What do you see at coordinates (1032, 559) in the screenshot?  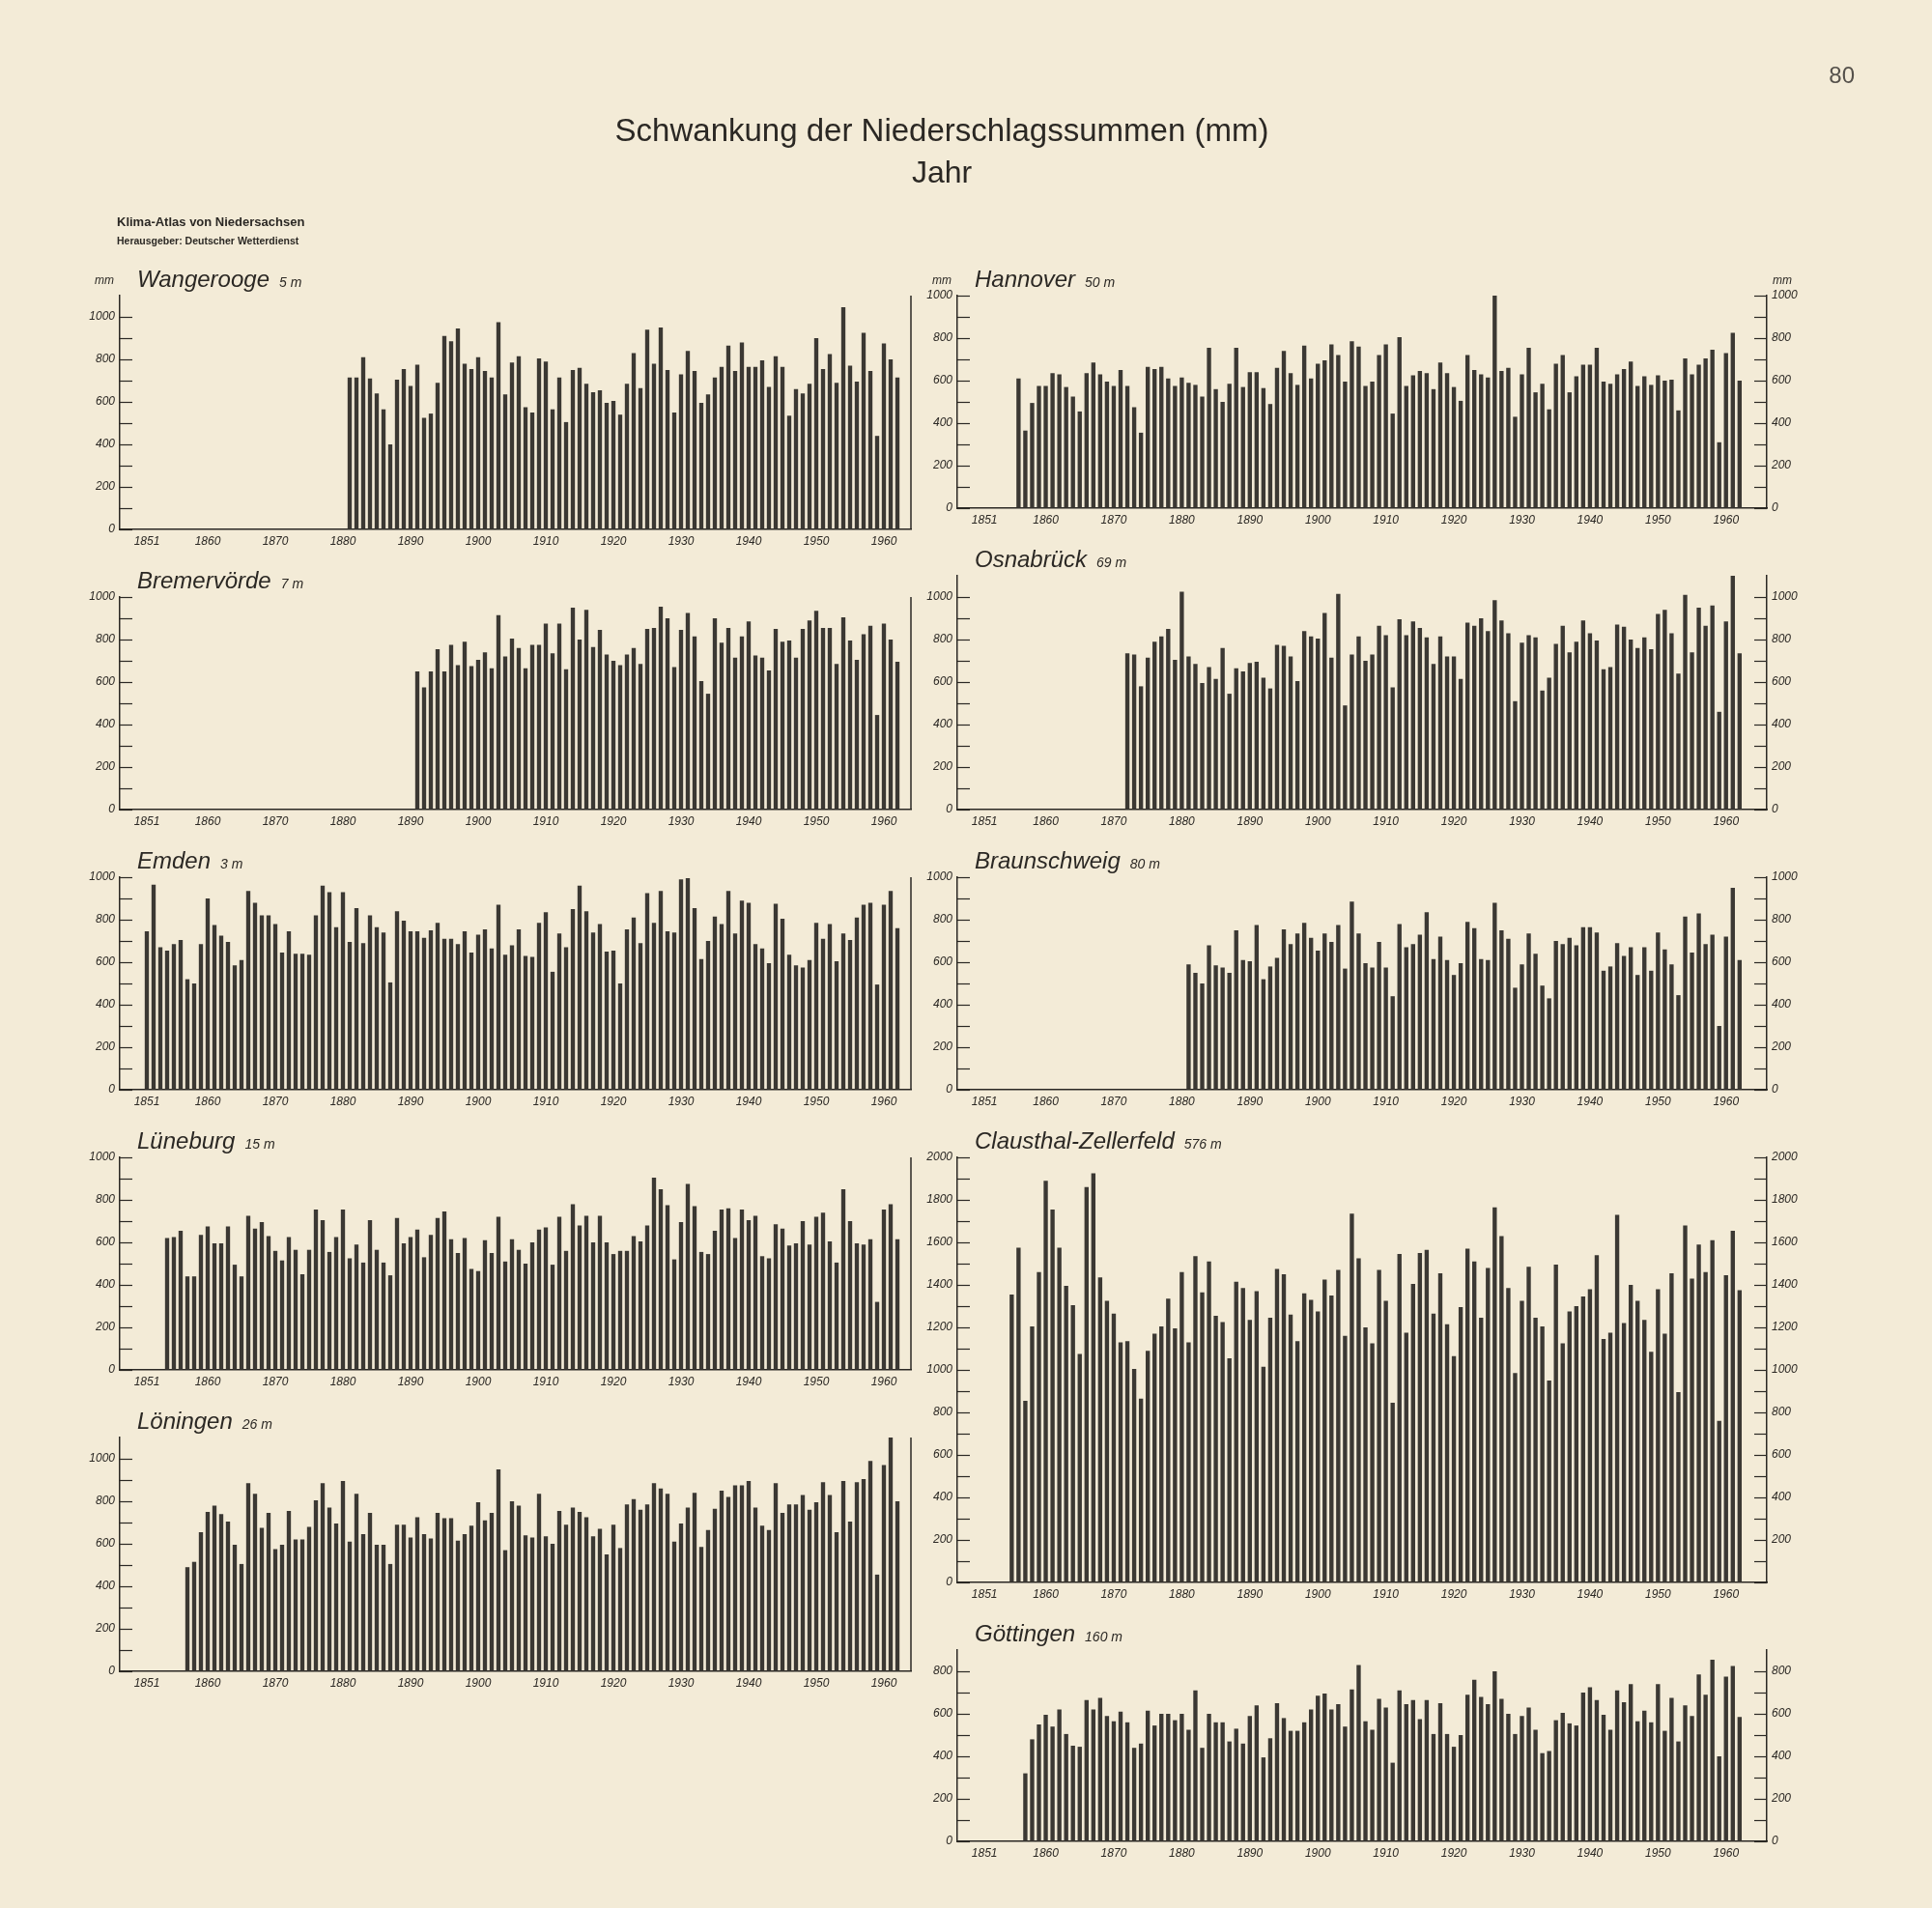 I see `chart-title: Osnabrück` at bounding box center [1032, 559].